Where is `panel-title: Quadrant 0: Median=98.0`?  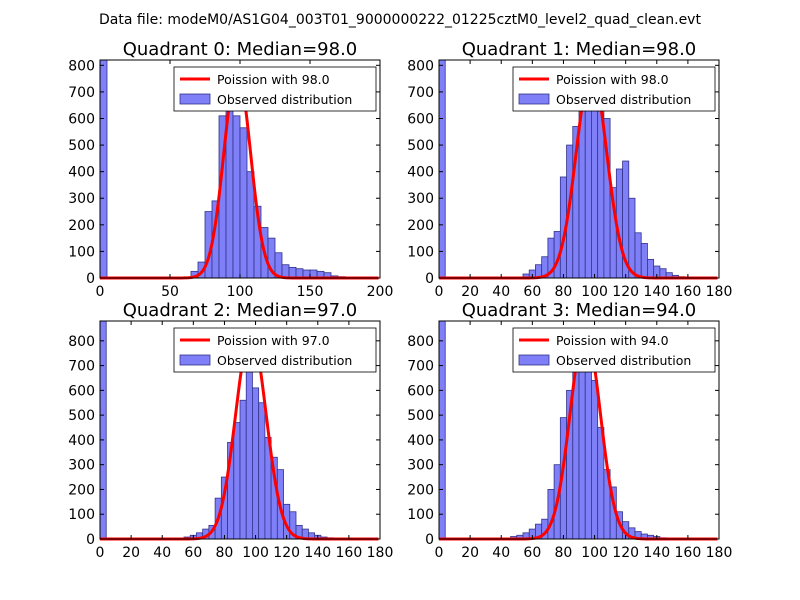
panel-title: Quadrant 0: Median=98.0 is located at coordinates (240, 49).